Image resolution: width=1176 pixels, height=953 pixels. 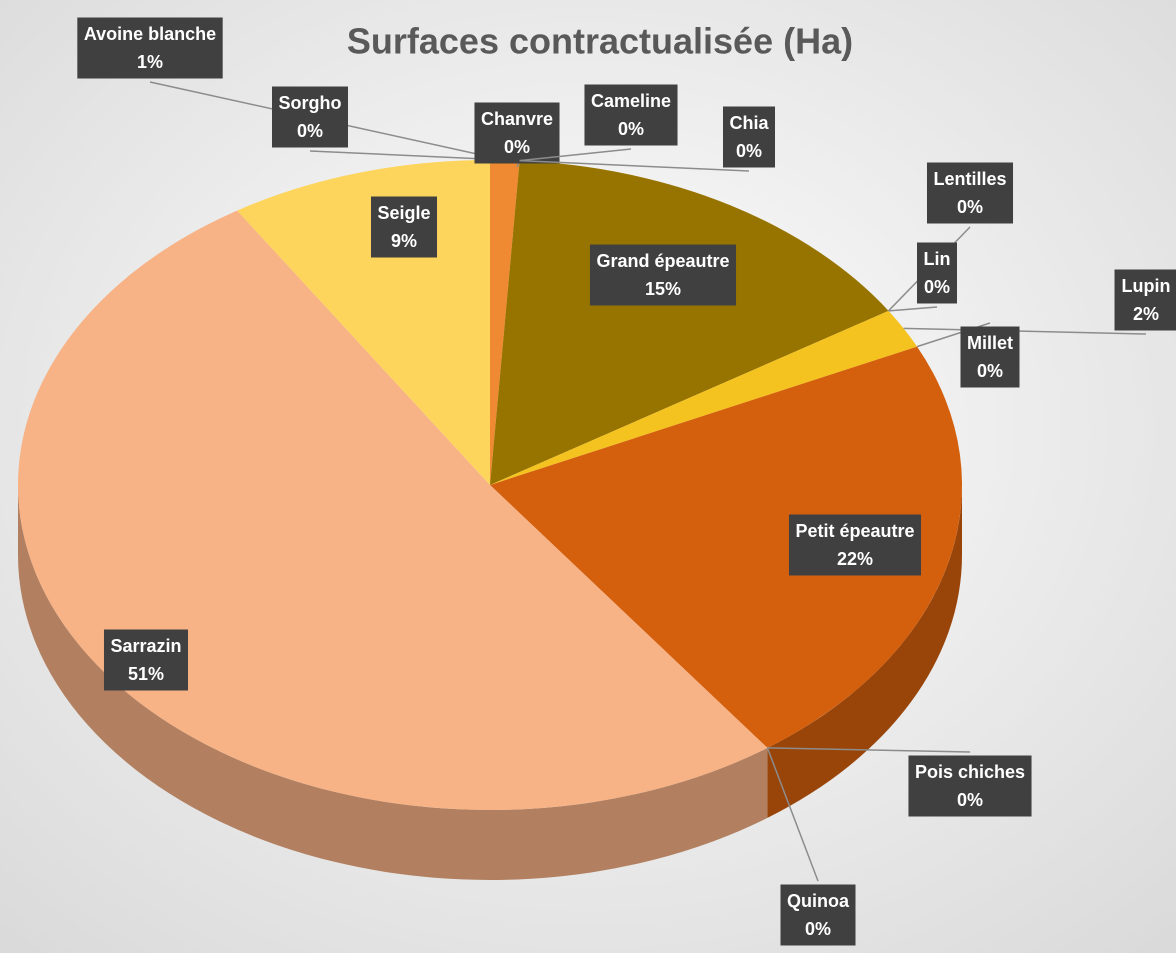 What do you see at coordinates (970, 772) in the screenshot?
I see `label-name: Pois chiches` at bounding box center [970, 772].